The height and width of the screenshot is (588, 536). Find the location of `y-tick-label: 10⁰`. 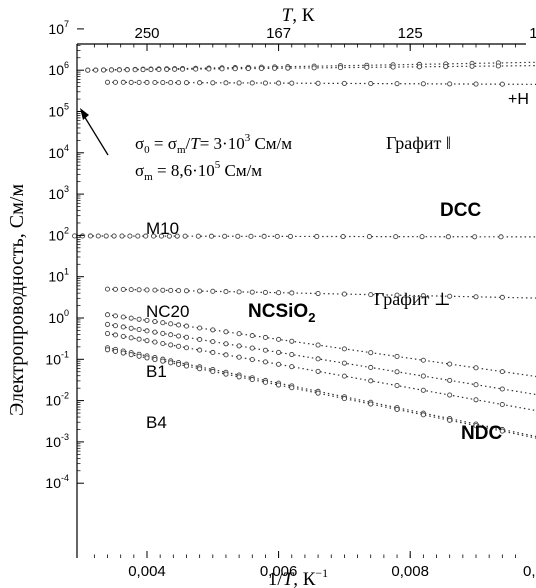

y-tick-label: 10⁰ is located at coordinates (58, 317).